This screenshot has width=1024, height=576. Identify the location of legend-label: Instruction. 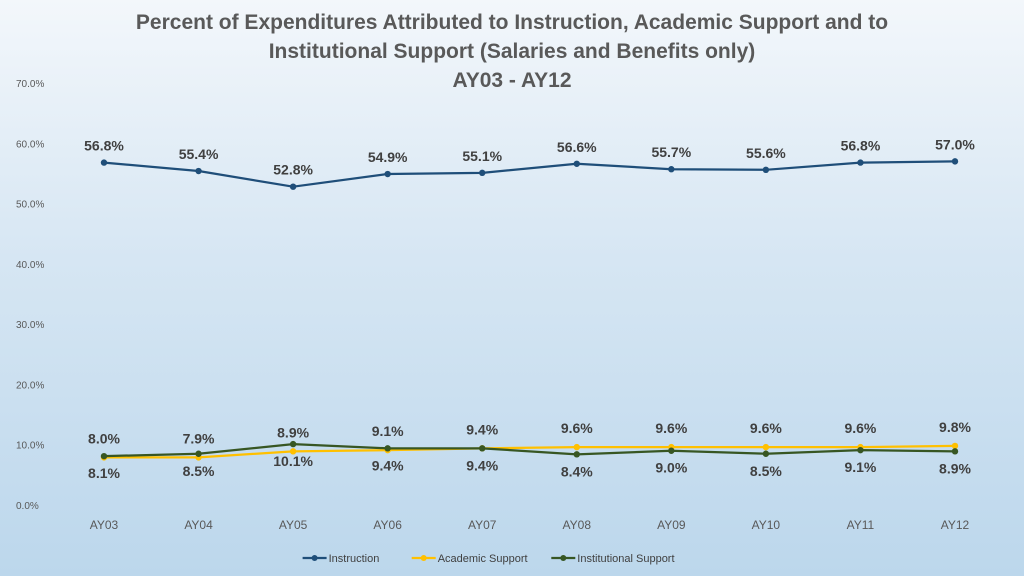
(354, 559).